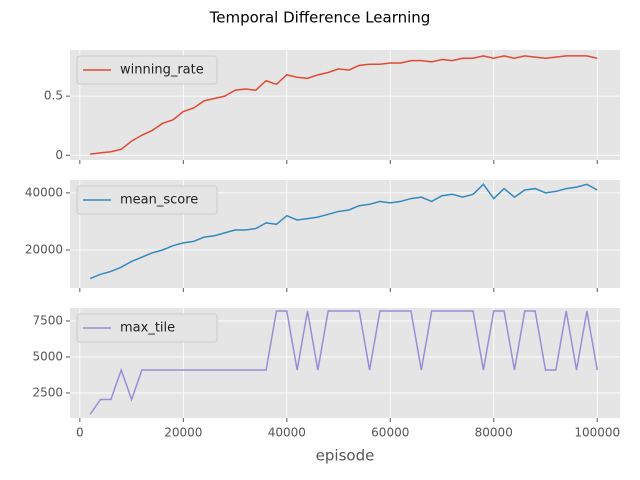 The width and height of the screenshot is (640, 480). Describe the element at coordinates (80, 433) in the screenshot. I see `x-tick-label: 0` at that location.